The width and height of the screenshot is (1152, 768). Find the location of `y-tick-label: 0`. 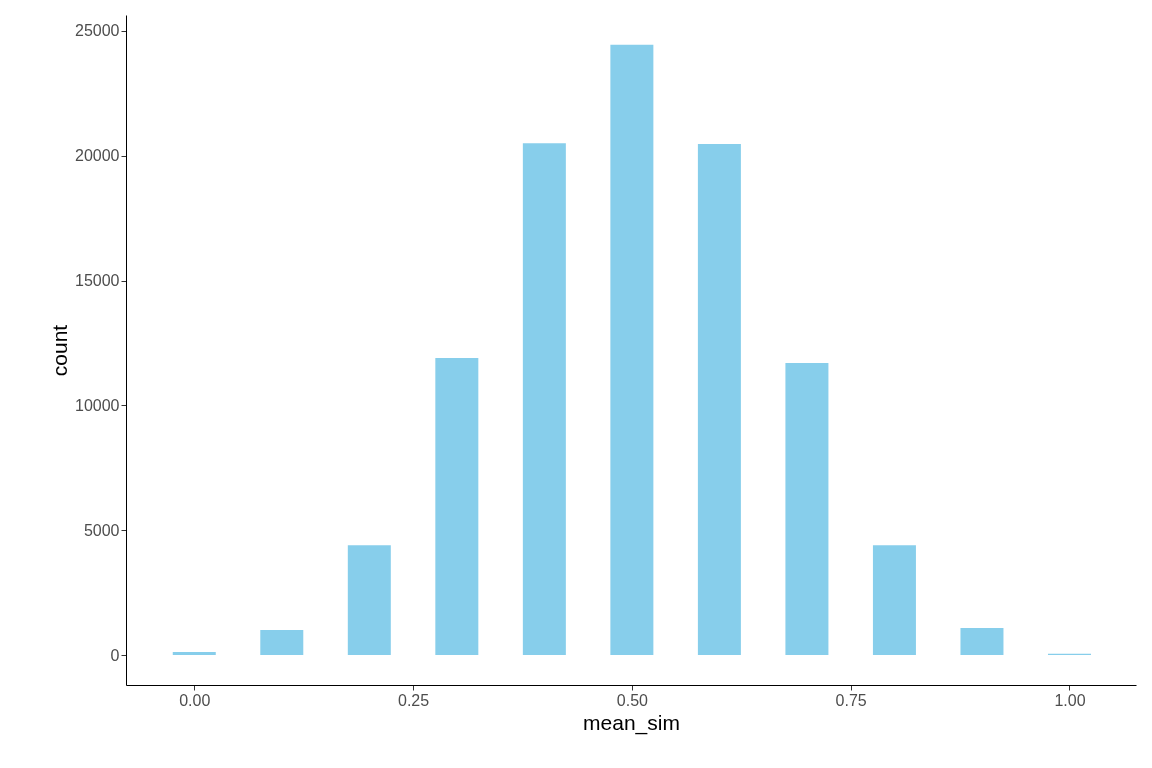

y-tick-label: 0 is located at coordinates (115, 655).